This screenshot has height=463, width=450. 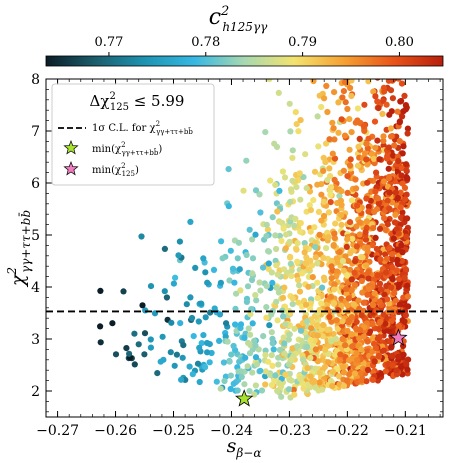 I want to click on colorbar-label: c2 h125γγ, so click(x=238, y=19).